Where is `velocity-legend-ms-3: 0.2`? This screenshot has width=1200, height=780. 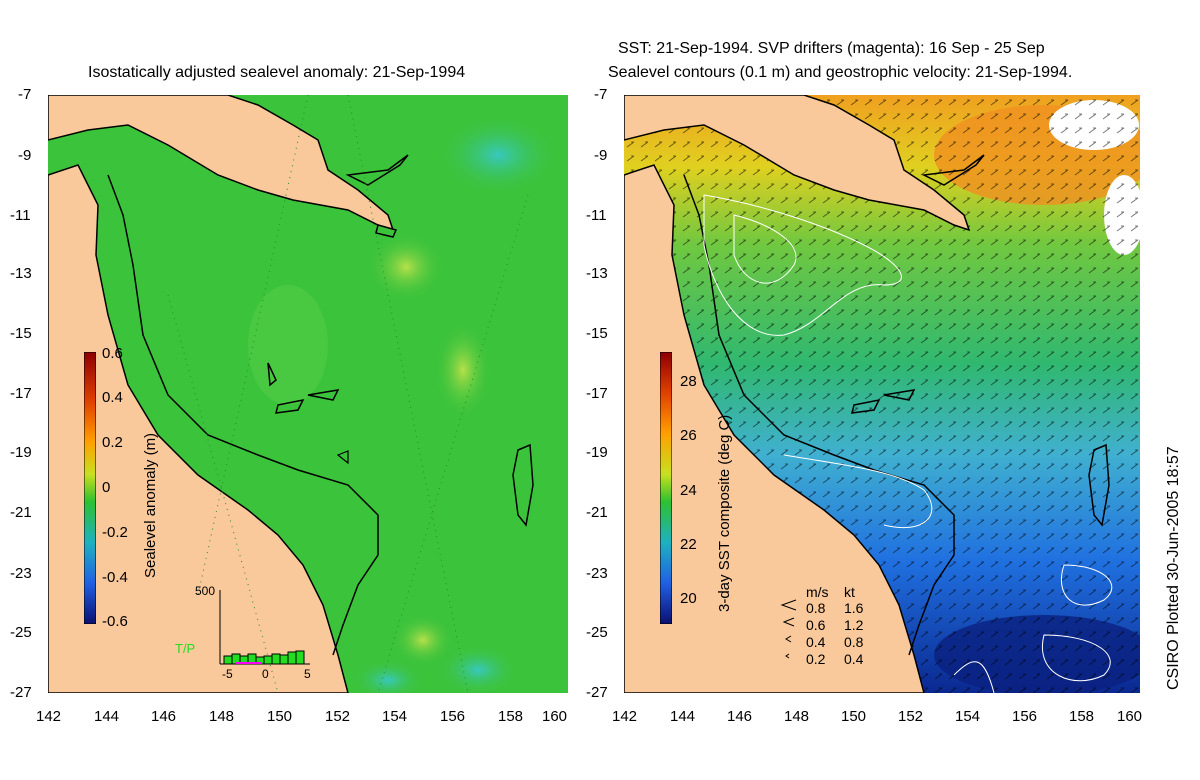 velocity-legend-ms-3: 0.2 is located at coordinates (816, 659).